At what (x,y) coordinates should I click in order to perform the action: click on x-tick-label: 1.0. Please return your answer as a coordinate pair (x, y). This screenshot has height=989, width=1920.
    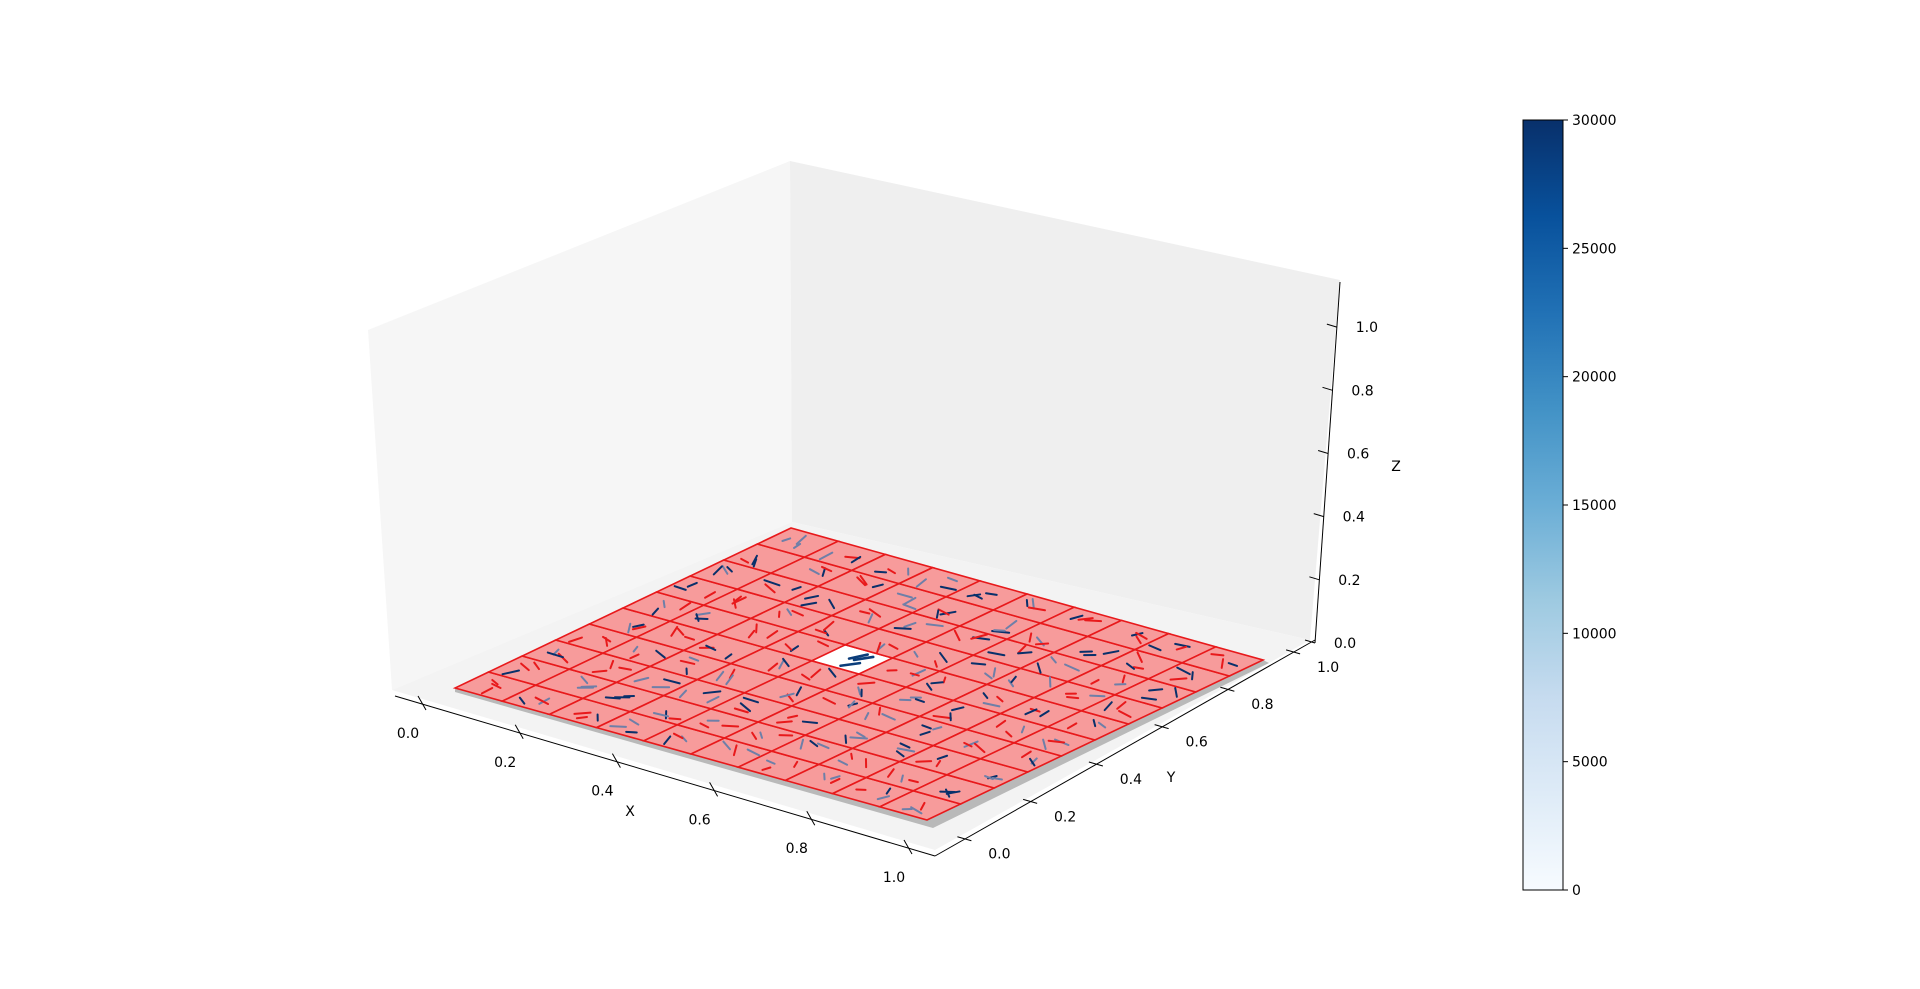
    Looking at the image, I should click on (894, 878).